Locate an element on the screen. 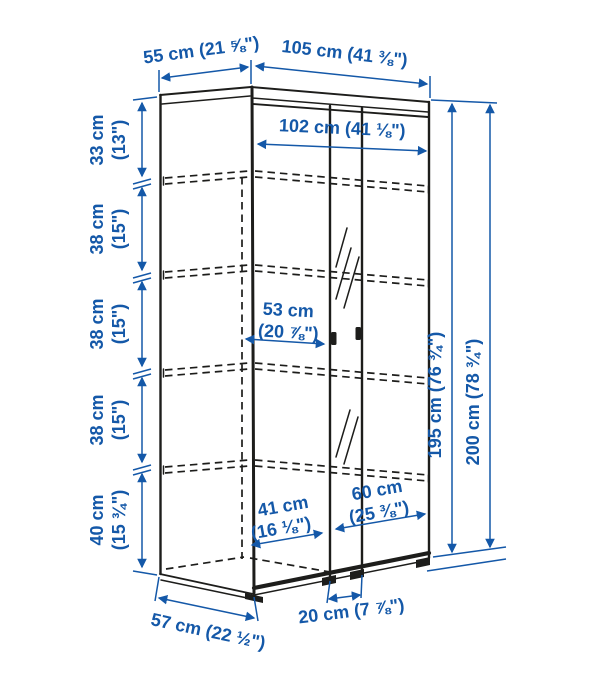  label-segment-2-inch: (15") is located at coordinates (119, 229).